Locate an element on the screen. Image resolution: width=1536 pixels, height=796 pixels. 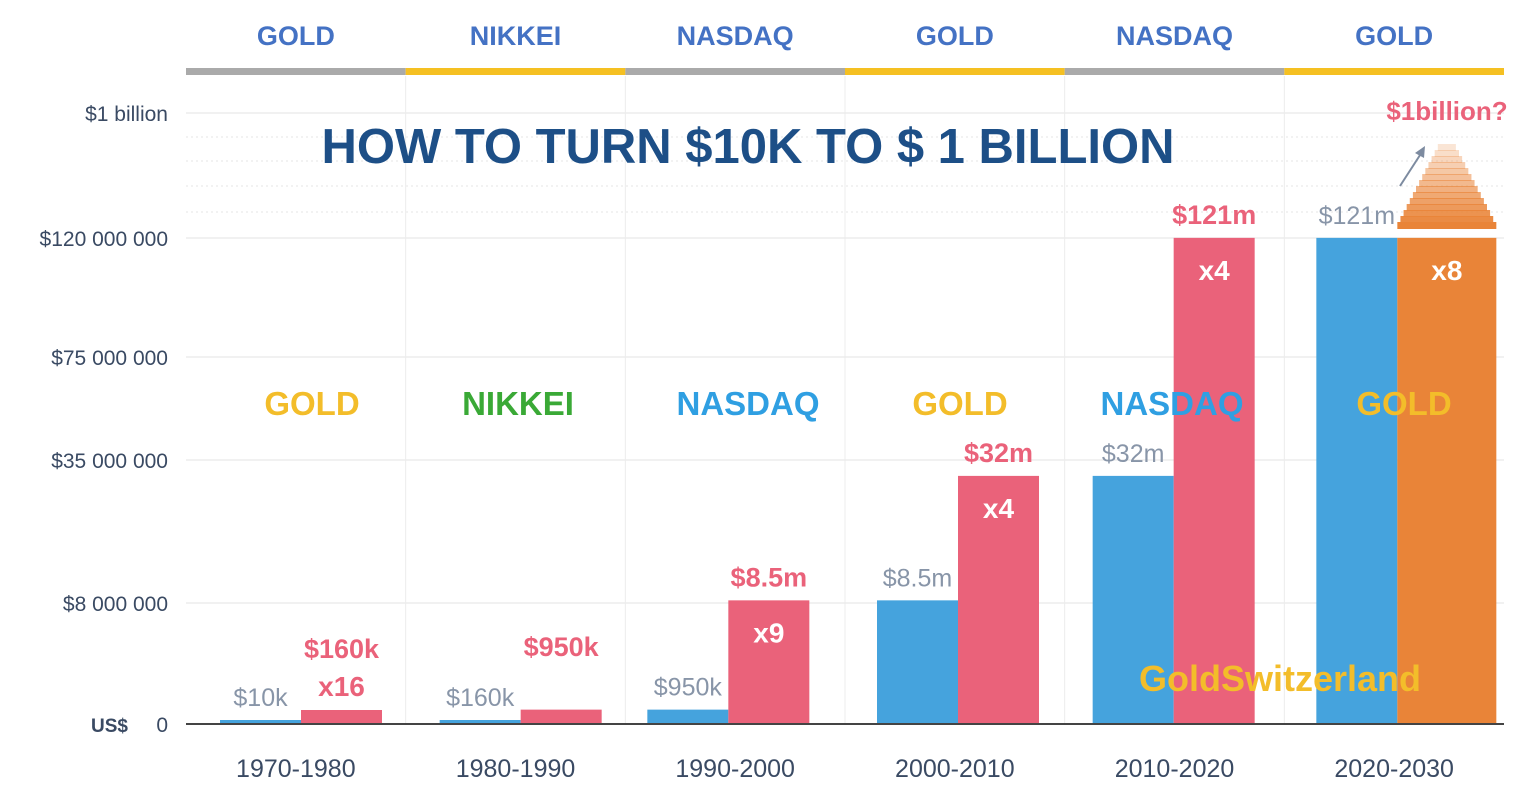
category-label: 2010-2020 is located at coordinates (1175, 769).